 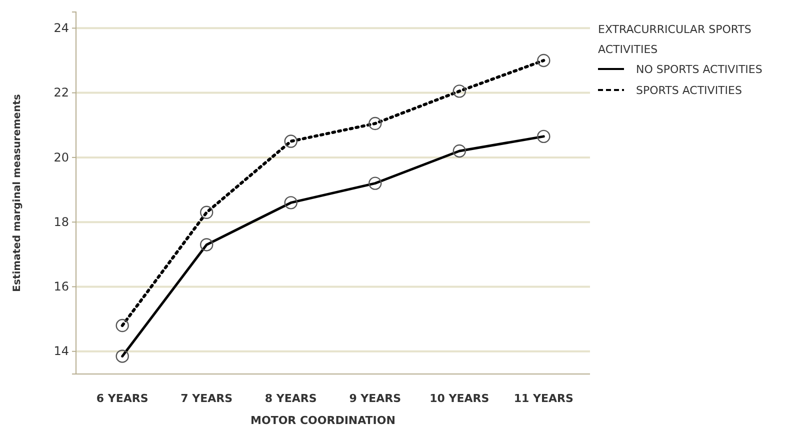 What do you see at coordinates (61, 351) in the screenshot?
I see `y-tick-label: 14` at bounding box center [61, 351].